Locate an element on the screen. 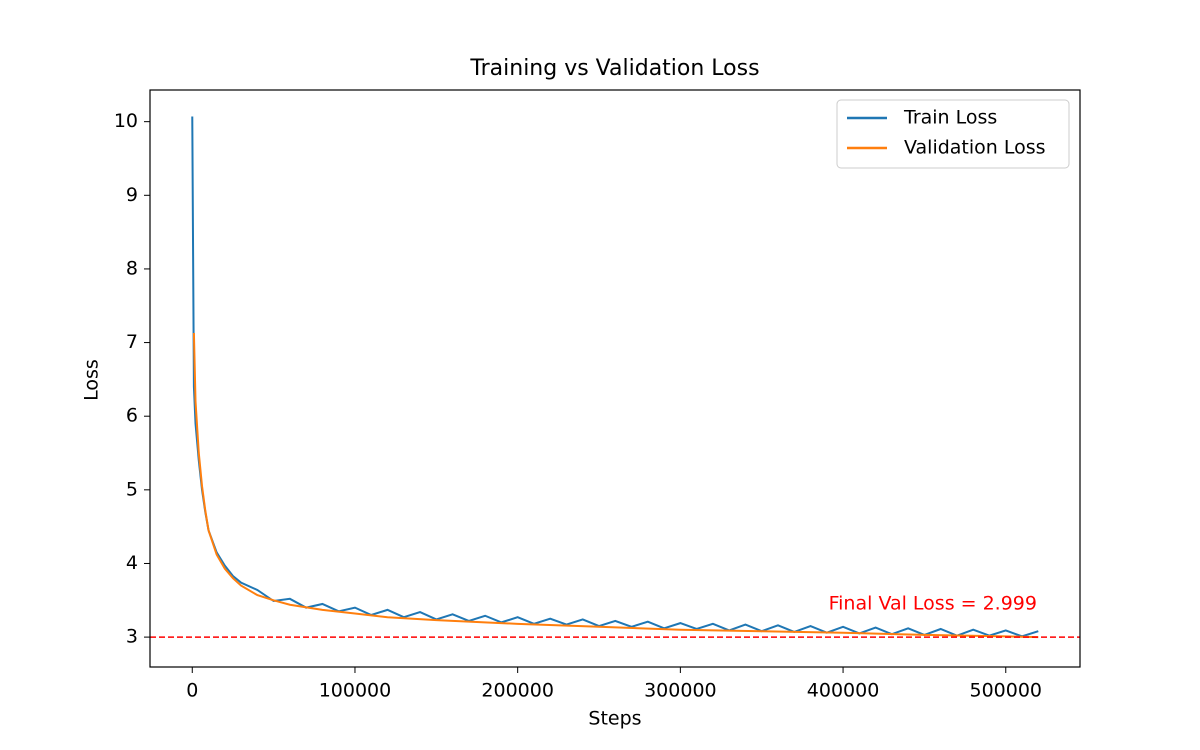 The width and height of the screenshot is (1200, 750). legend-label: Train Loss is located at coordinates (950, 118).